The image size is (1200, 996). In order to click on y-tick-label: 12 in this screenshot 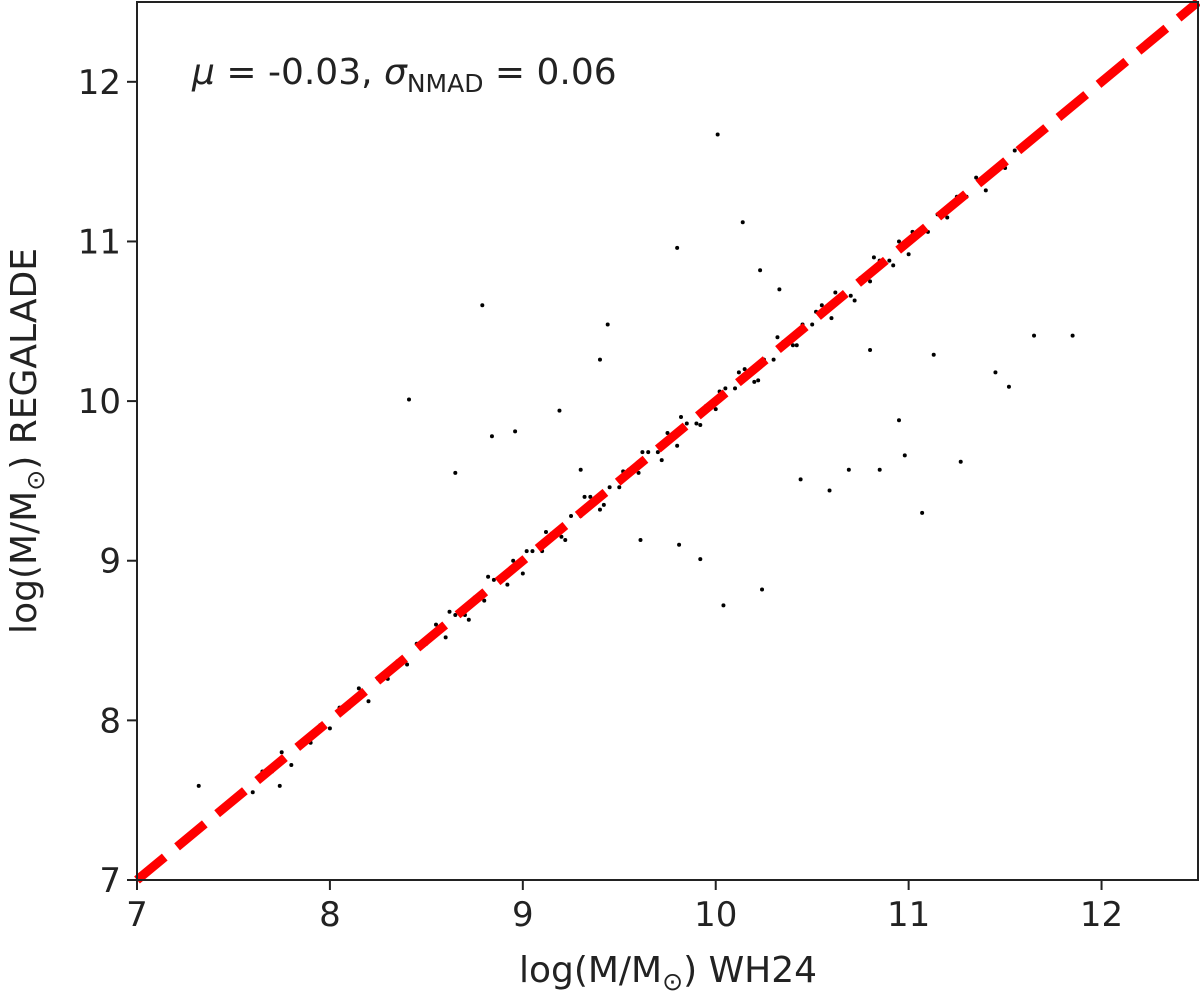, I will do `click(99, 83)`.